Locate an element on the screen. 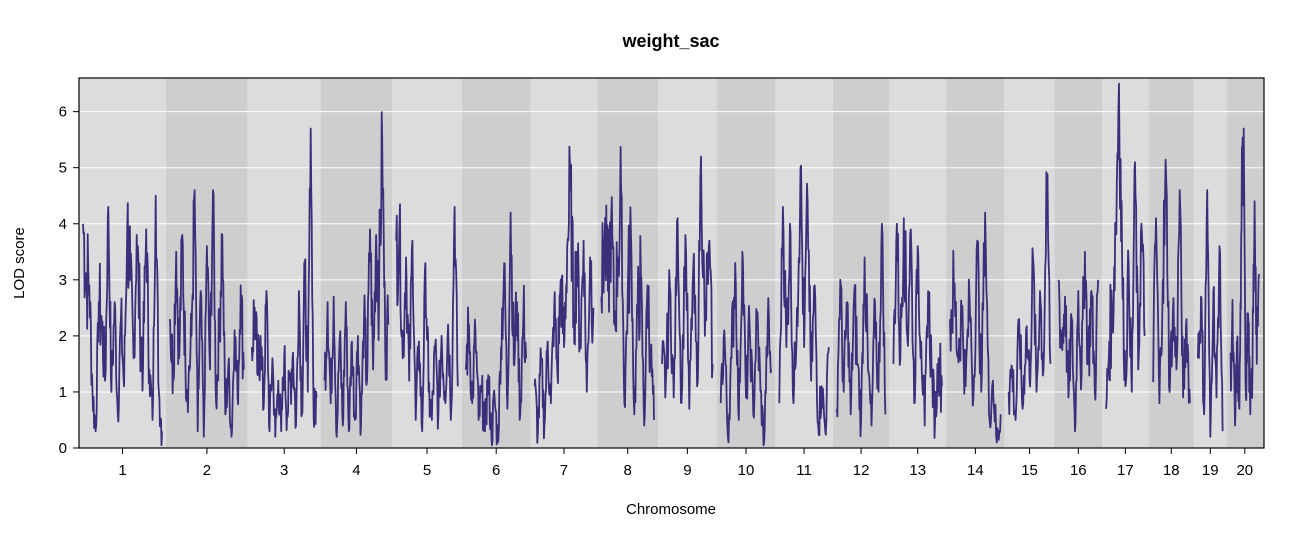  x-tick-label-chr-20: 20 is located at coordinates (1244, 470).